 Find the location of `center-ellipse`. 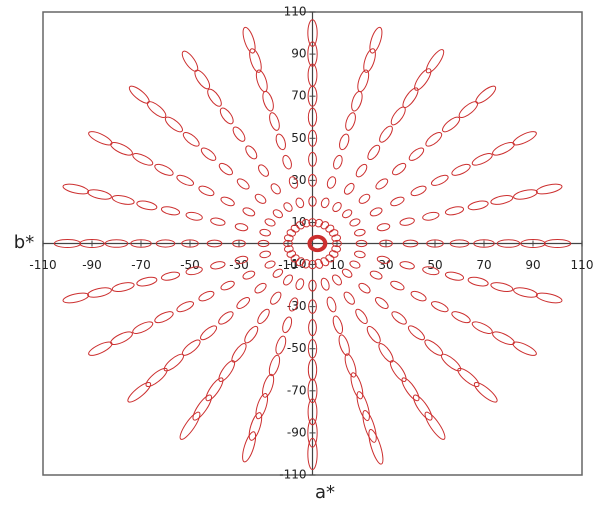

center-ellipse is located at coordinates (317, 244).